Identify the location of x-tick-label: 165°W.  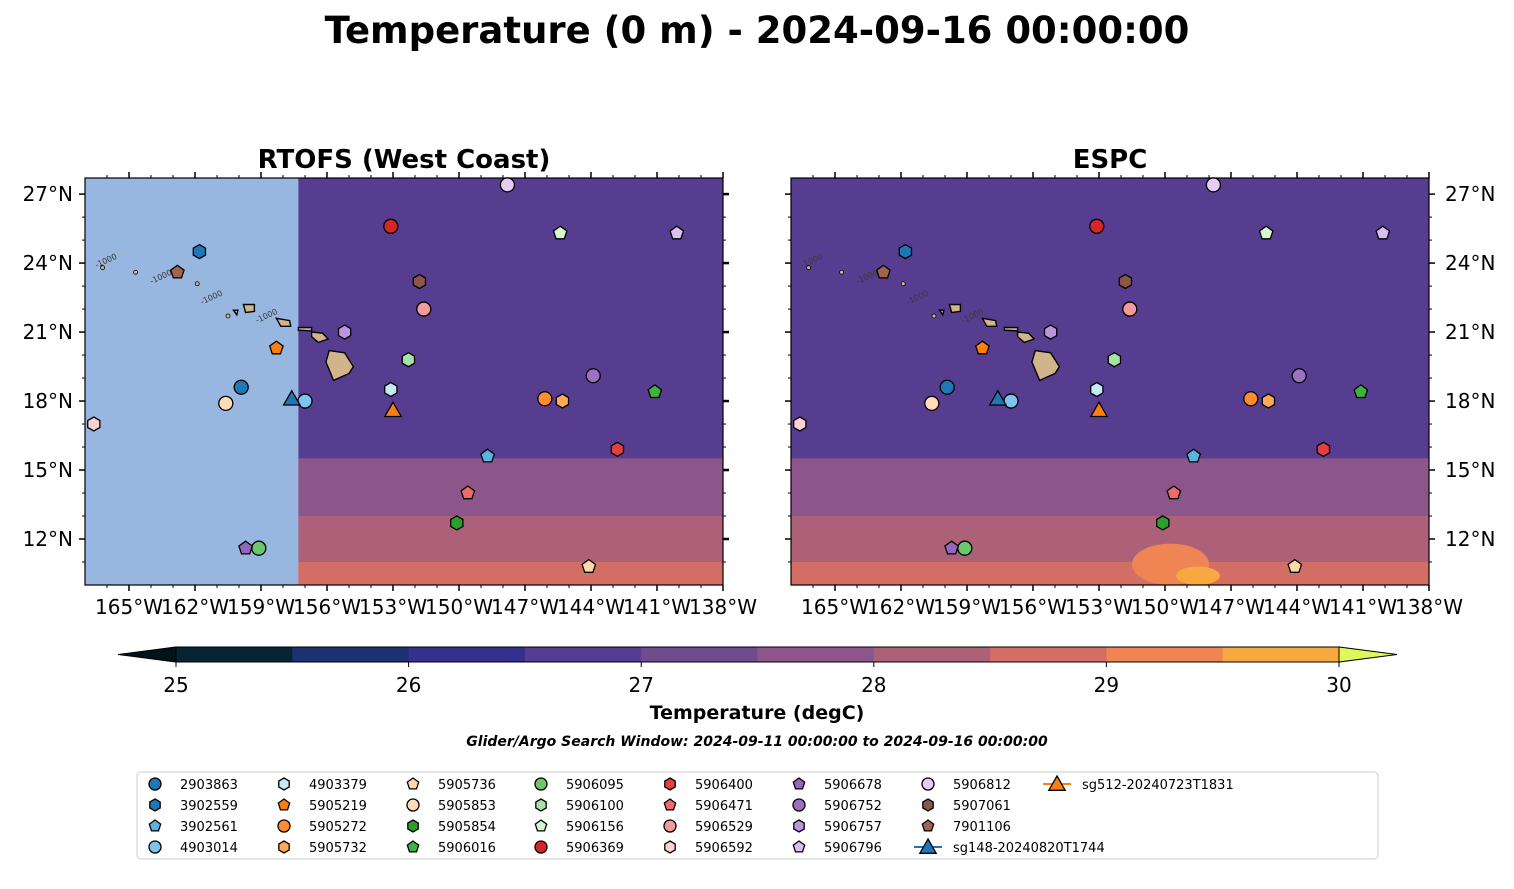
(835, 607).